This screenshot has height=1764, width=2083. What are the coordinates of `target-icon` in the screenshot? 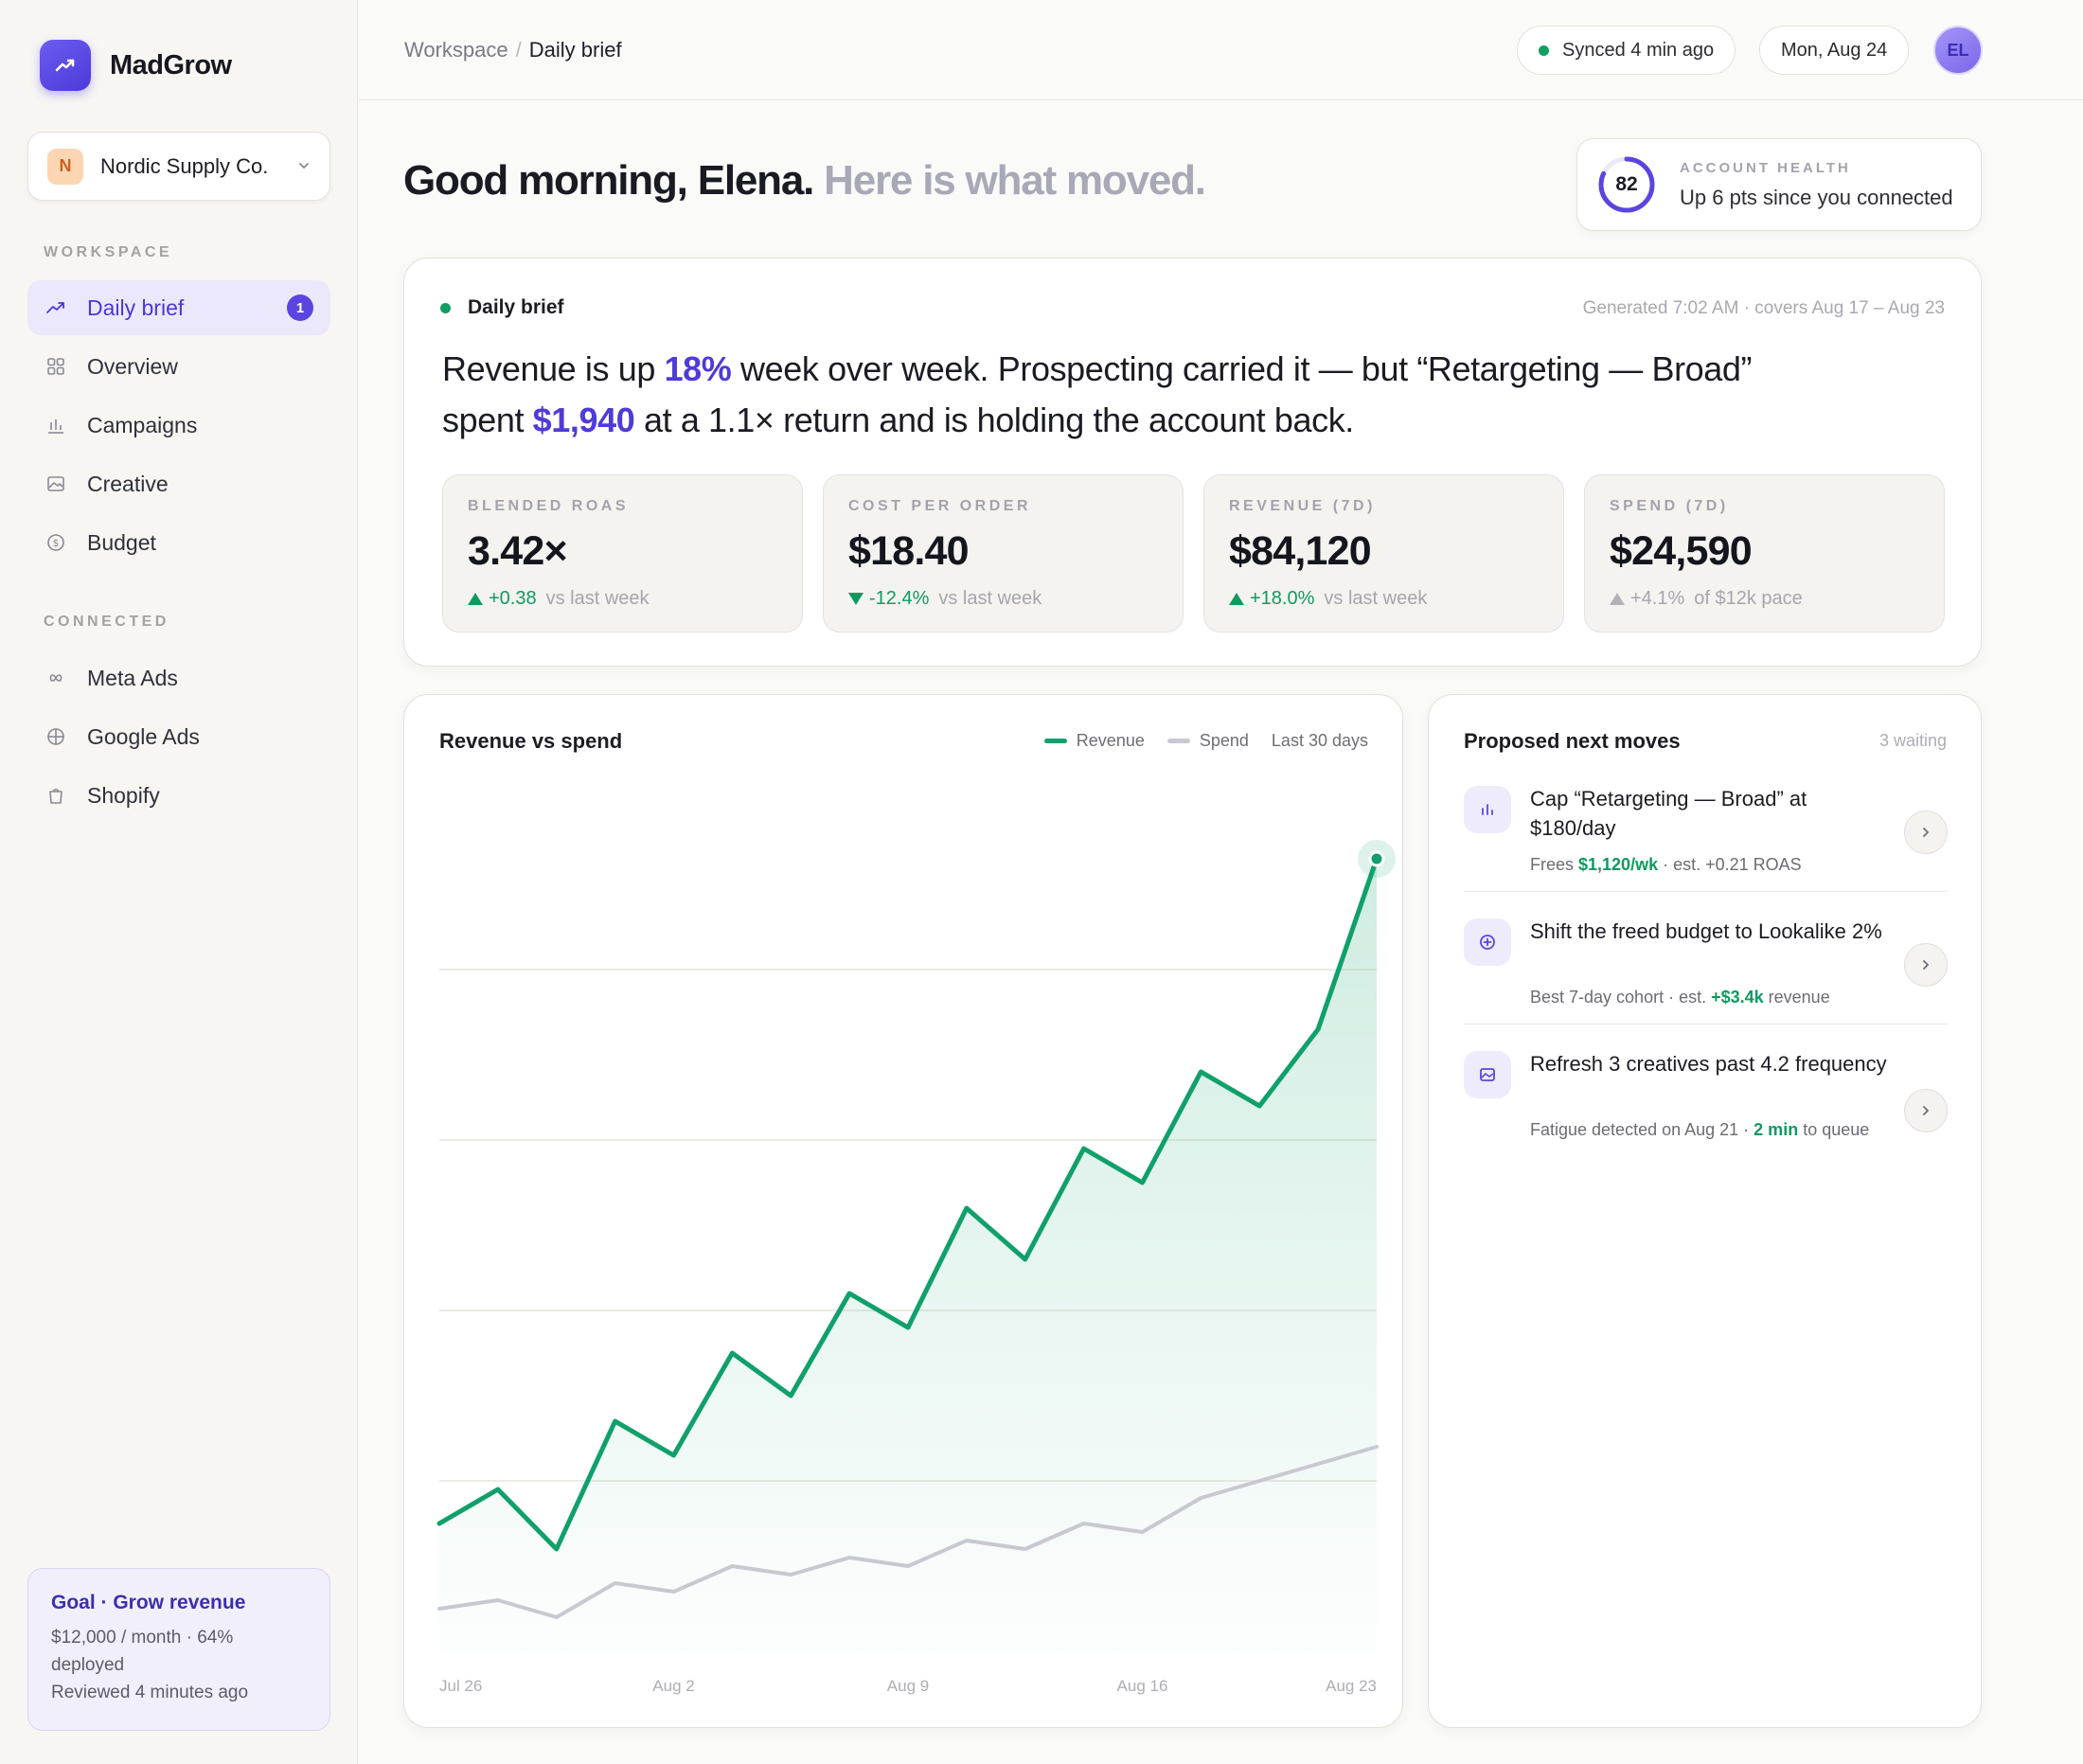 It's located at (1487, 942).